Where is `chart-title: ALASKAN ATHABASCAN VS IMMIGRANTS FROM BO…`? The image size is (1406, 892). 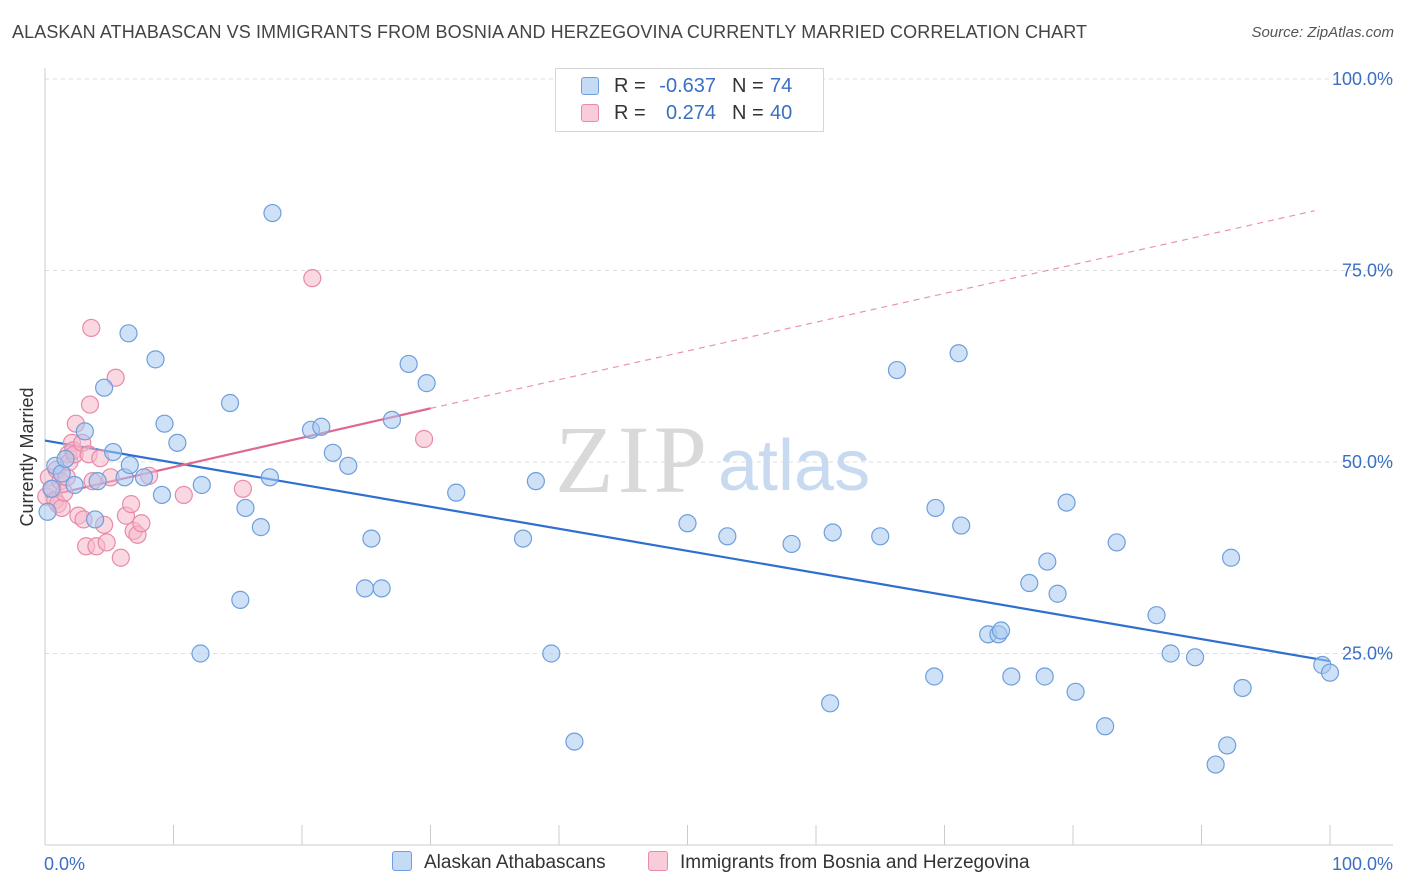
chart-title: ALASKAN ATHABASCAN VS IMMIGRANTS FROM BO… is located at coordinates (550, 32).